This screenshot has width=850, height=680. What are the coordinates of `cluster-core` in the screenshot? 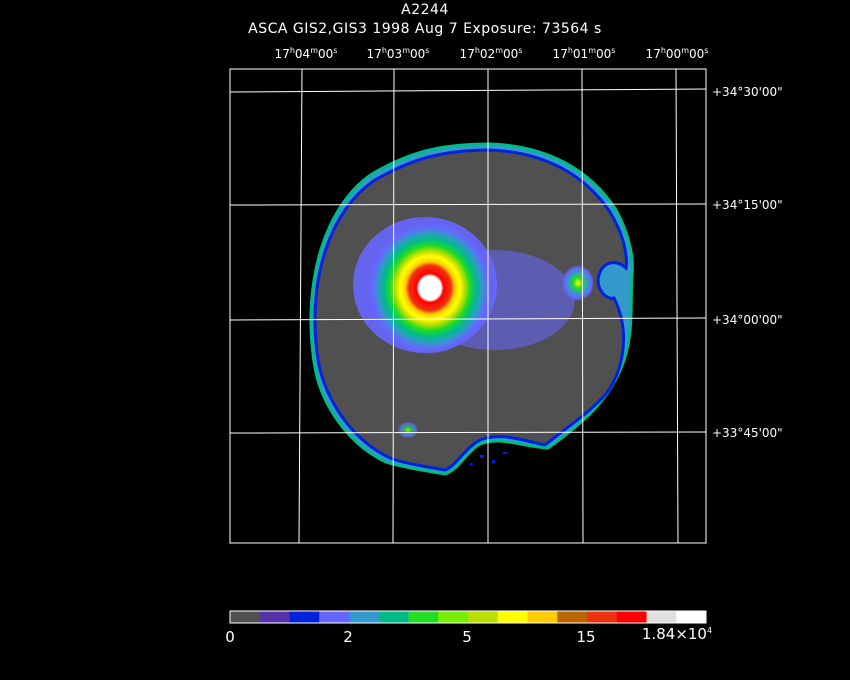 It's located at (430, 288).